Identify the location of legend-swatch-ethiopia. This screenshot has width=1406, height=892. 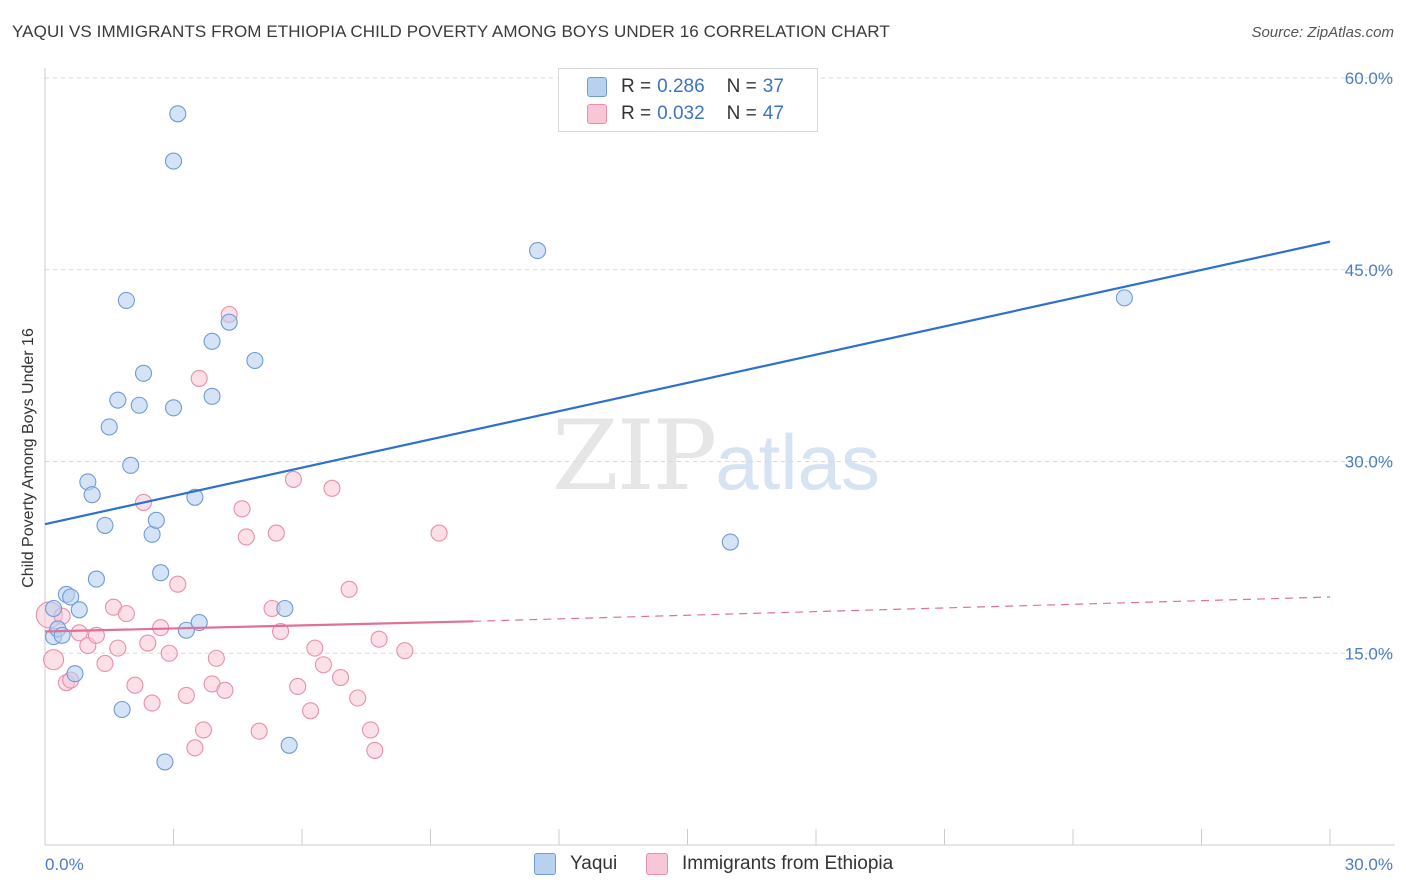
(597, 114).